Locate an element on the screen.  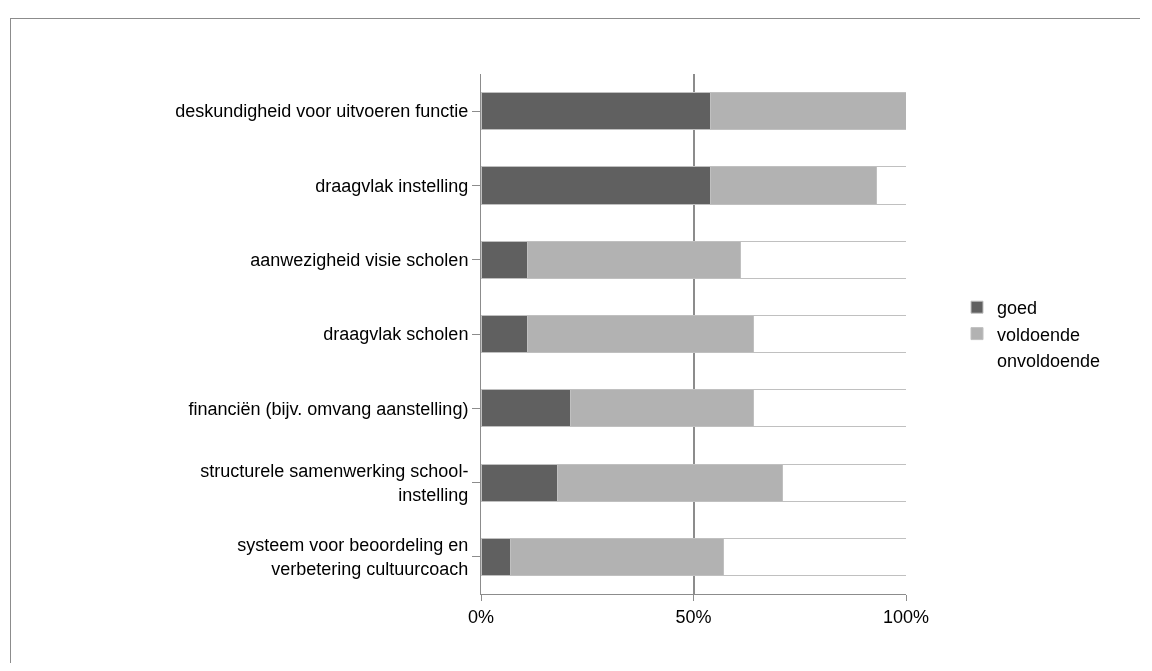
x-tick-label: 0% is located at coordinates (481, 616).